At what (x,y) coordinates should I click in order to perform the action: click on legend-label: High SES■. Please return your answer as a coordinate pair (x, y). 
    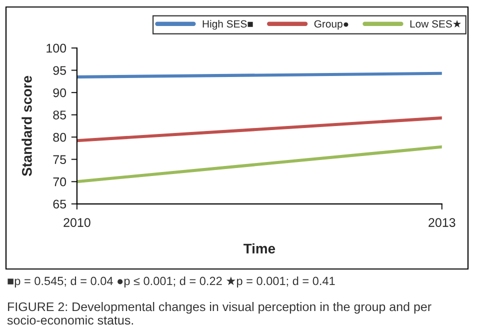
    Looking at the image, I should click on (227, 25).